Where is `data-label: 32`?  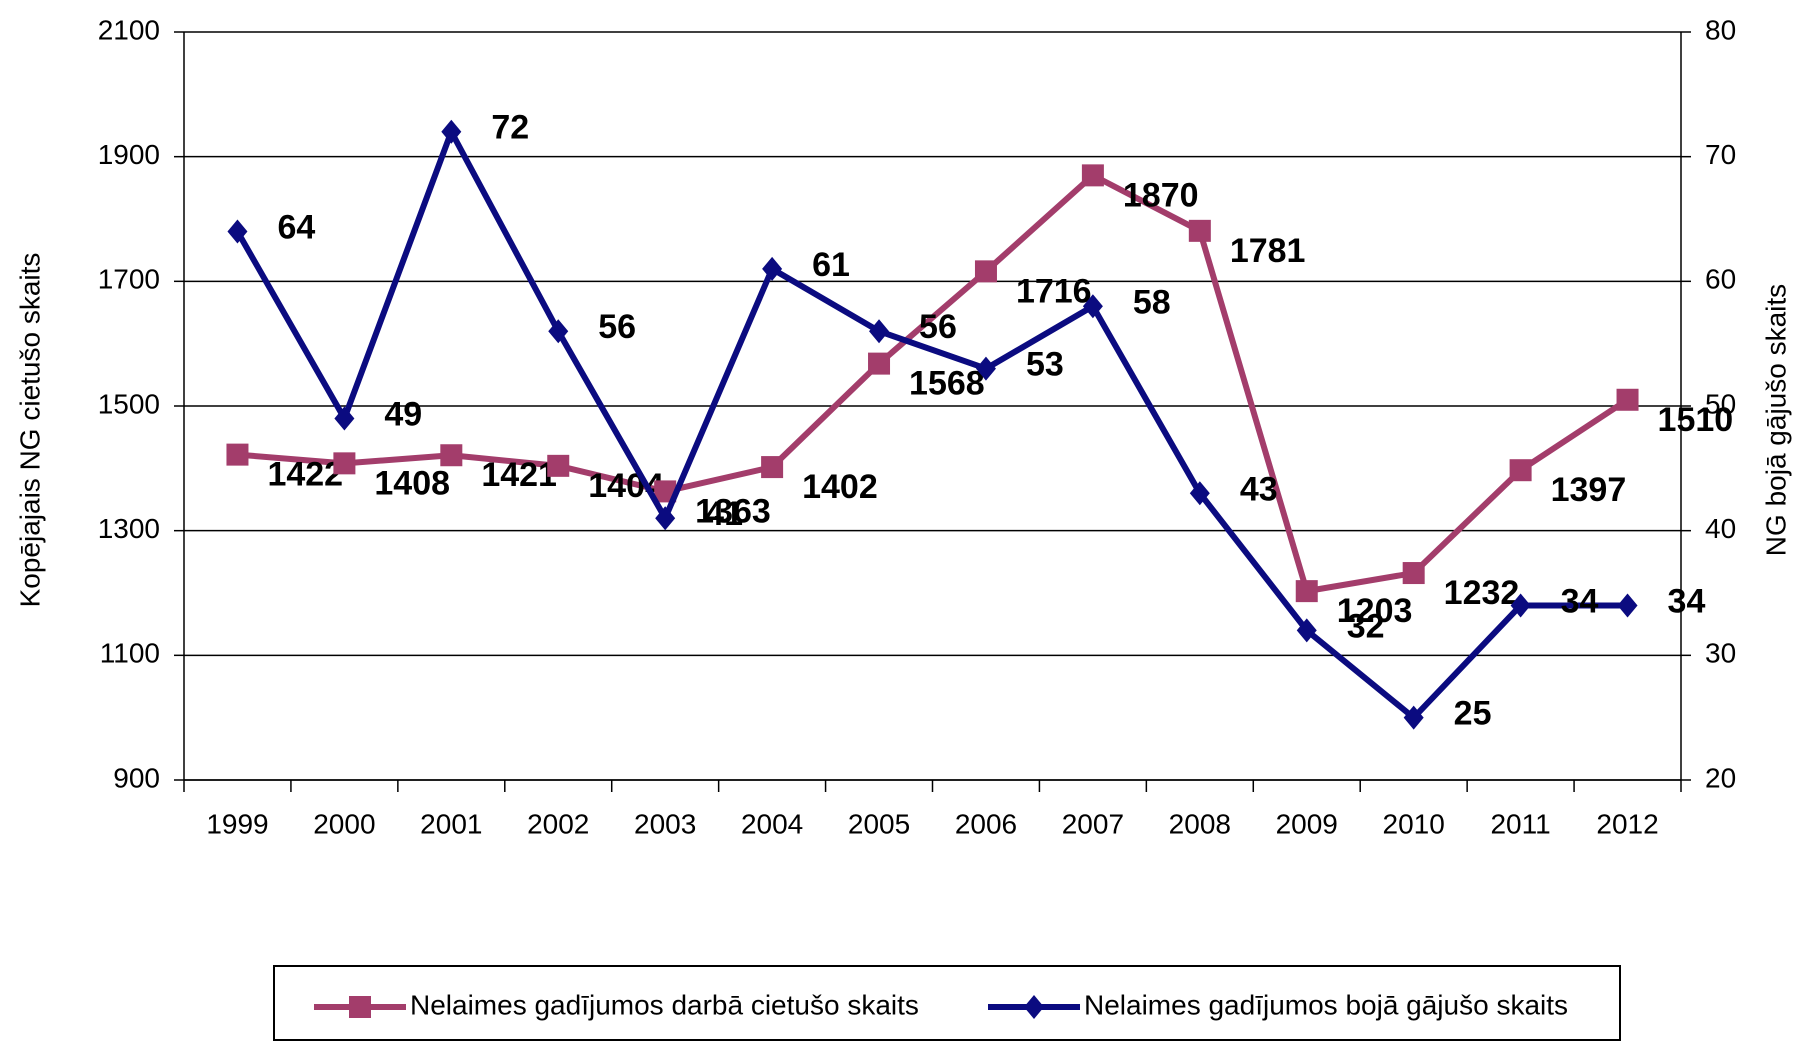
data-label: 32 is located at coordinates (1366, 626).